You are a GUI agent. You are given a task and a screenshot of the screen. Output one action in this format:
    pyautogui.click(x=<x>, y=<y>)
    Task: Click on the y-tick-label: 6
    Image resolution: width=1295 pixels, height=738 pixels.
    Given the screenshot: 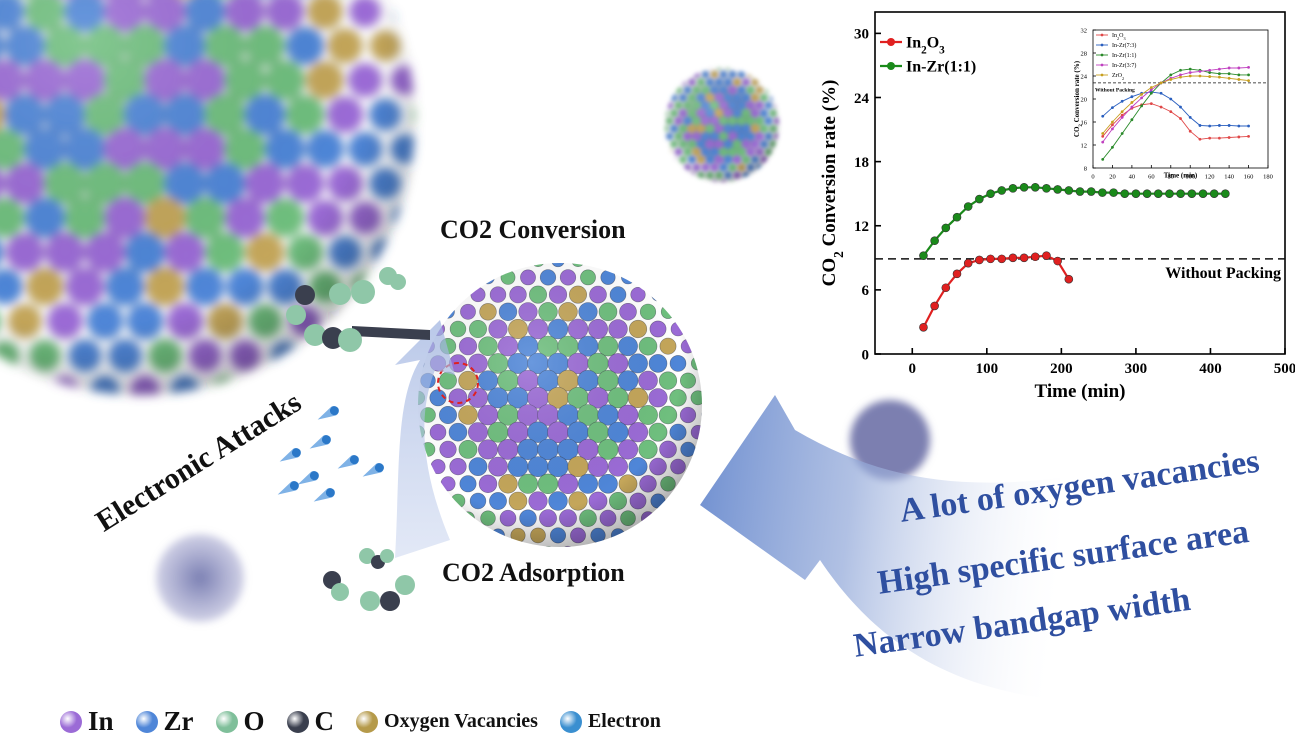 What is the action you would take?
    pyautogui.click(x=866, y=291)
    